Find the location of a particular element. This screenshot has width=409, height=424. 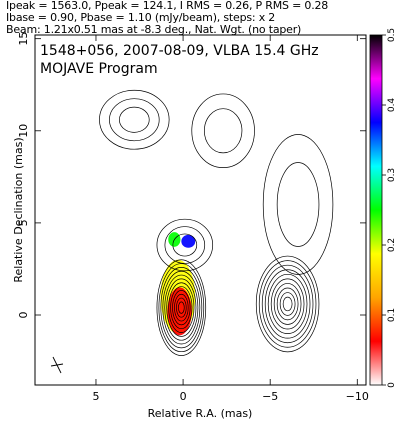

polarization-patch is located at coordinates (188, 241).